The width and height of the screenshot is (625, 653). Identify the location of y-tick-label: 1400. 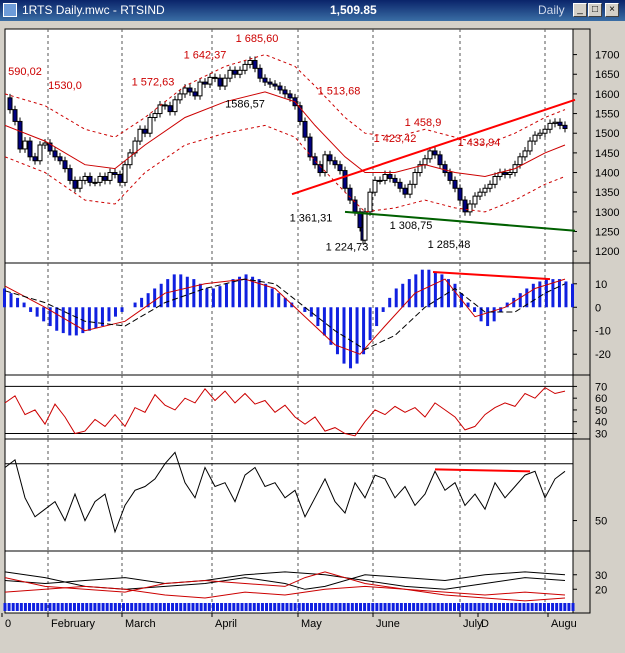
(607, 174).